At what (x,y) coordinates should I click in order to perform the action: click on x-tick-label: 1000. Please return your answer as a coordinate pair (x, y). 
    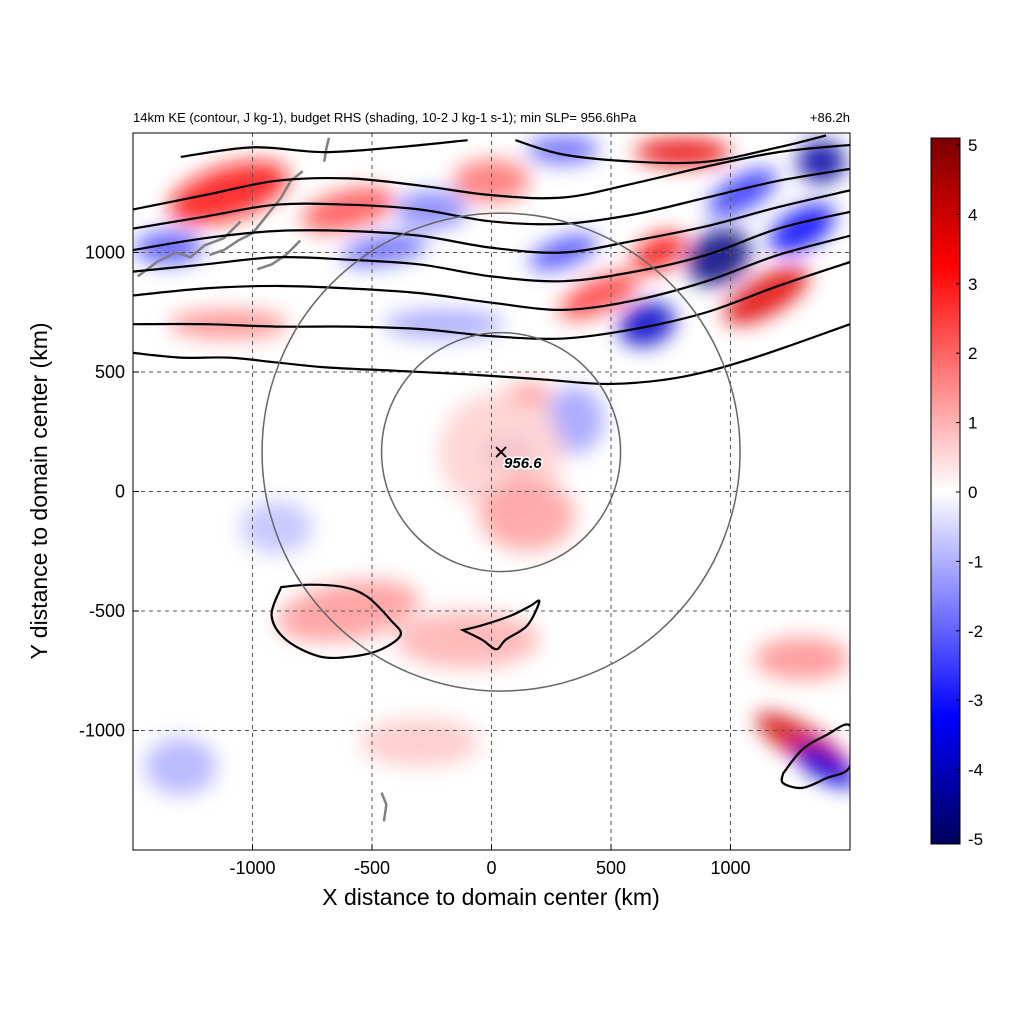
    Looking at the image, I should click on (730, 868).